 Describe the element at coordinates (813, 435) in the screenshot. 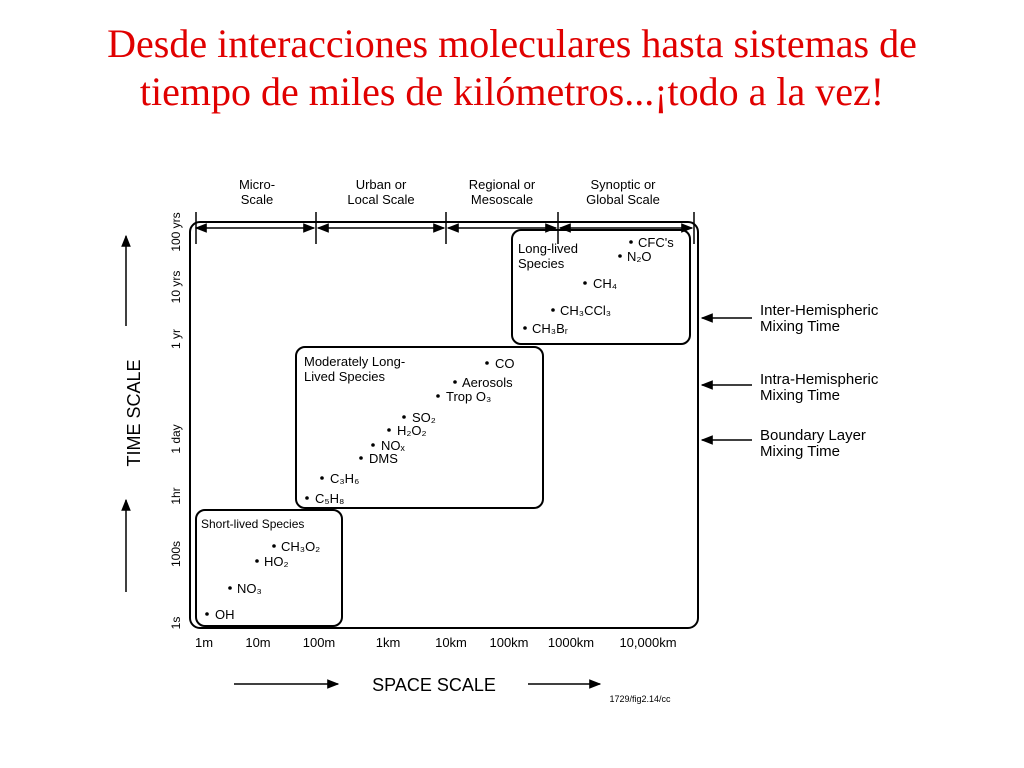

I see `boundary-layer-label-1: Boundary Layer` at that location.